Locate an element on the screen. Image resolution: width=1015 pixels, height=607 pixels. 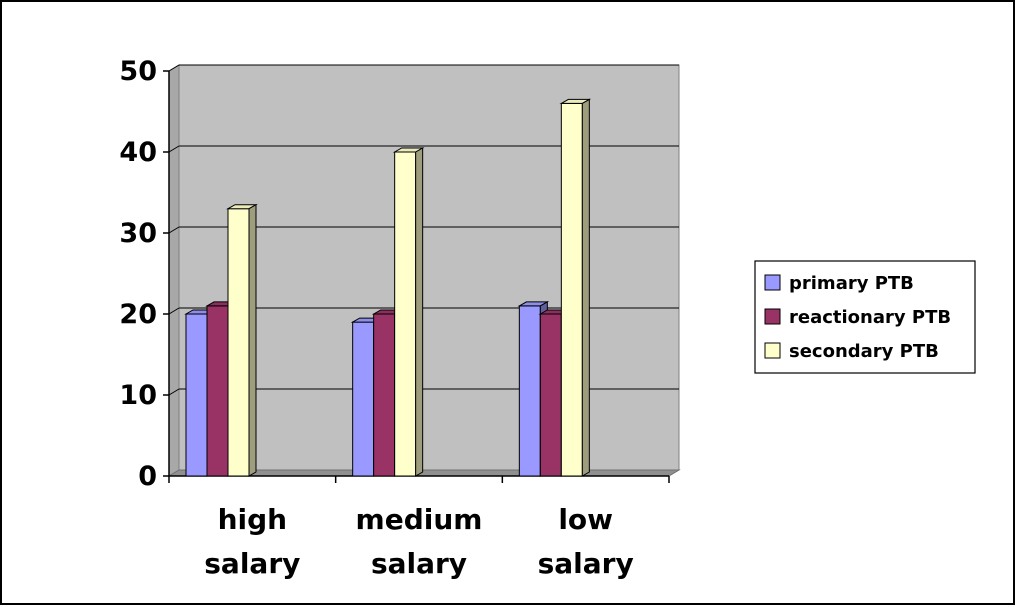
legend-label: primary PTB is located at coordinates (851, 283).